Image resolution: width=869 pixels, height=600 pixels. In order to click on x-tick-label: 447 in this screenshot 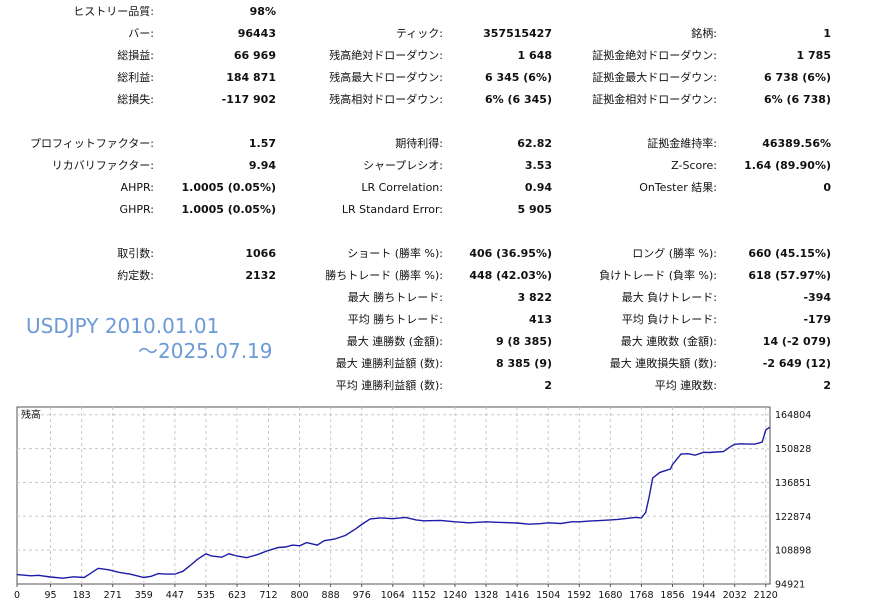, I will do `click(175, 595)`.